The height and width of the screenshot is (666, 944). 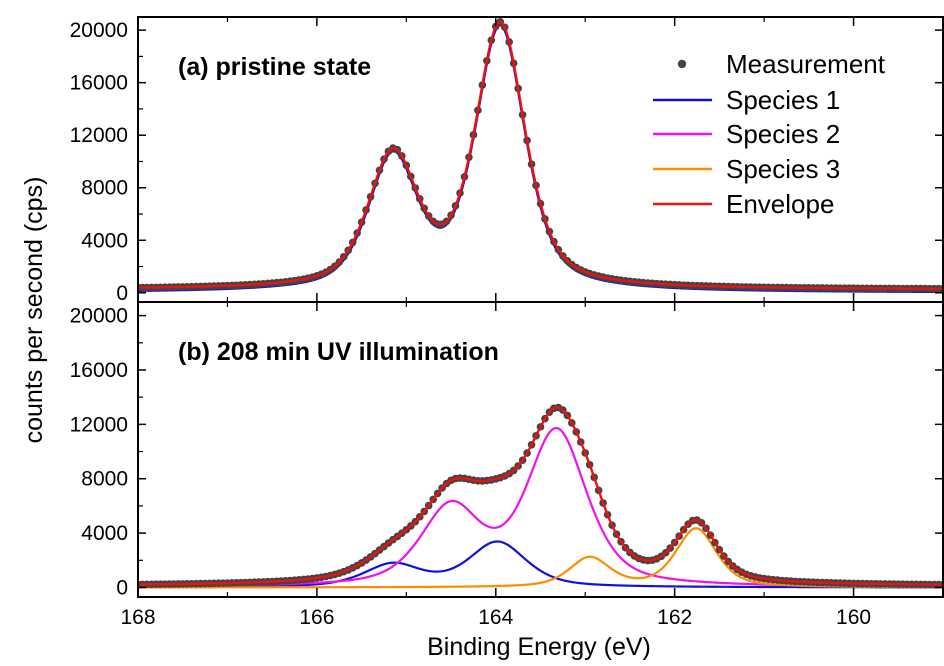 I want to click on x-tick-label: 168, so click(x=137, y=617).